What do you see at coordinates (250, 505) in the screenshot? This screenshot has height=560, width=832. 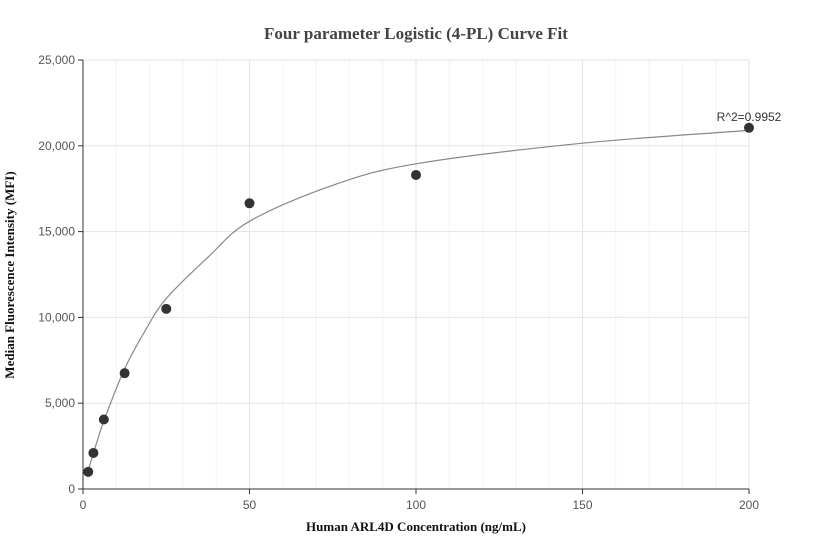 I see `x-tick-label: 50` at bounding box center [250, 505].